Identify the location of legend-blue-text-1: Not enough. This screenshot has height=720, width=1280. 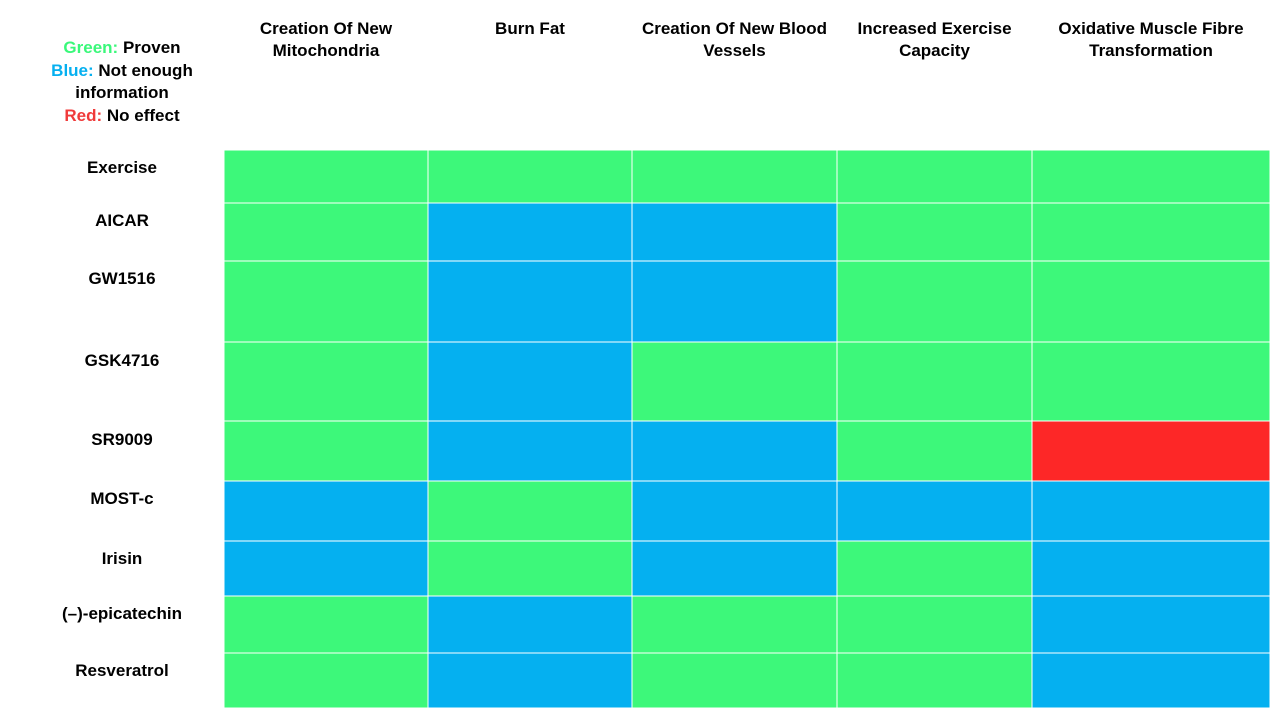
(145, 70).